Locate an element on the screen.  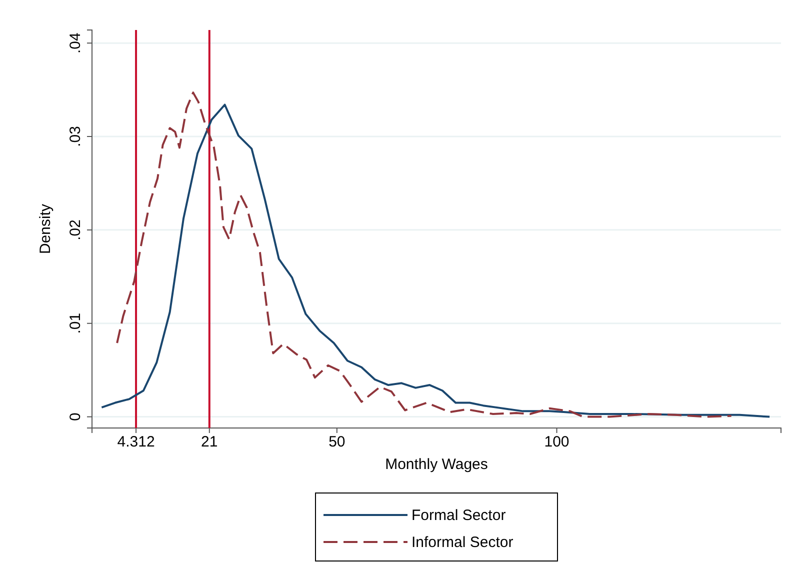
legend-label: Informal Sector is located at coordinates (463, 542).